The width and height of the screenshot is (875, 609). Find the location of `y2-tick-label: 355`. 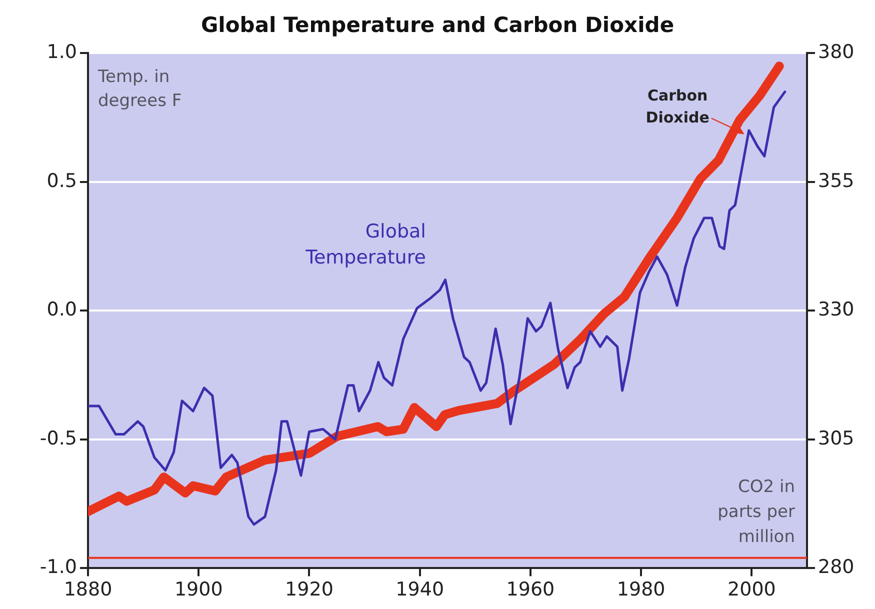

y2-tick-label: 355 is located at coordinates (836, 181).